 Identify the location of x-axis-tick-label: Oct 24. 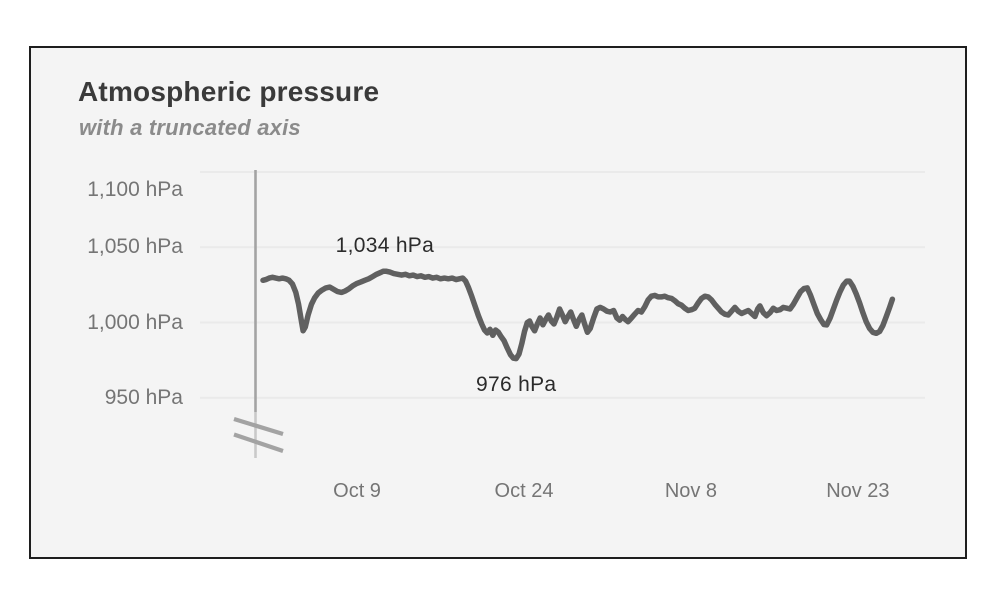
(524, 491).